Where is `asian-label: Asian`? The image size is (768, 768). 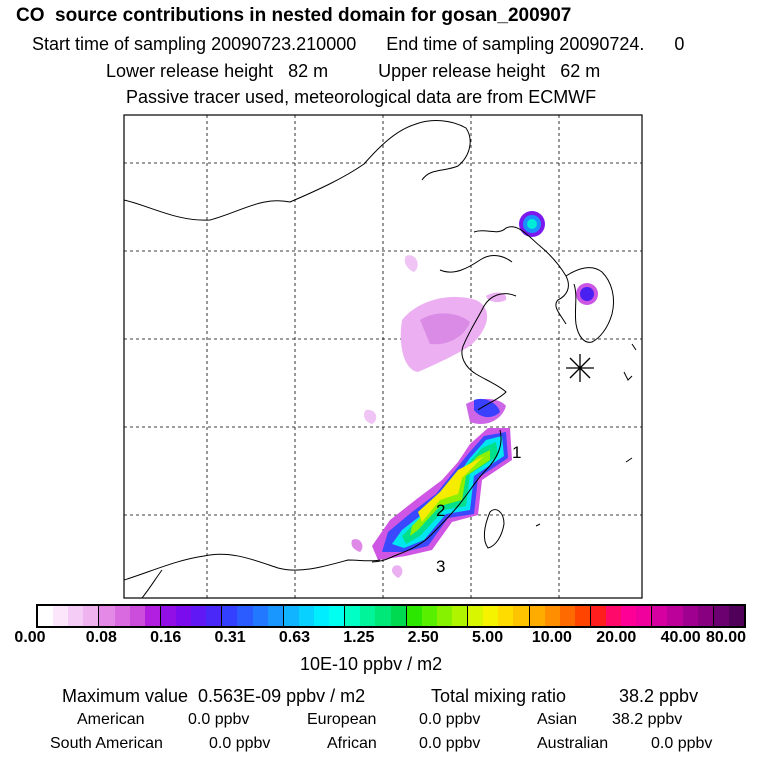
asian-label: Asian is located at coordinates (557, 719).